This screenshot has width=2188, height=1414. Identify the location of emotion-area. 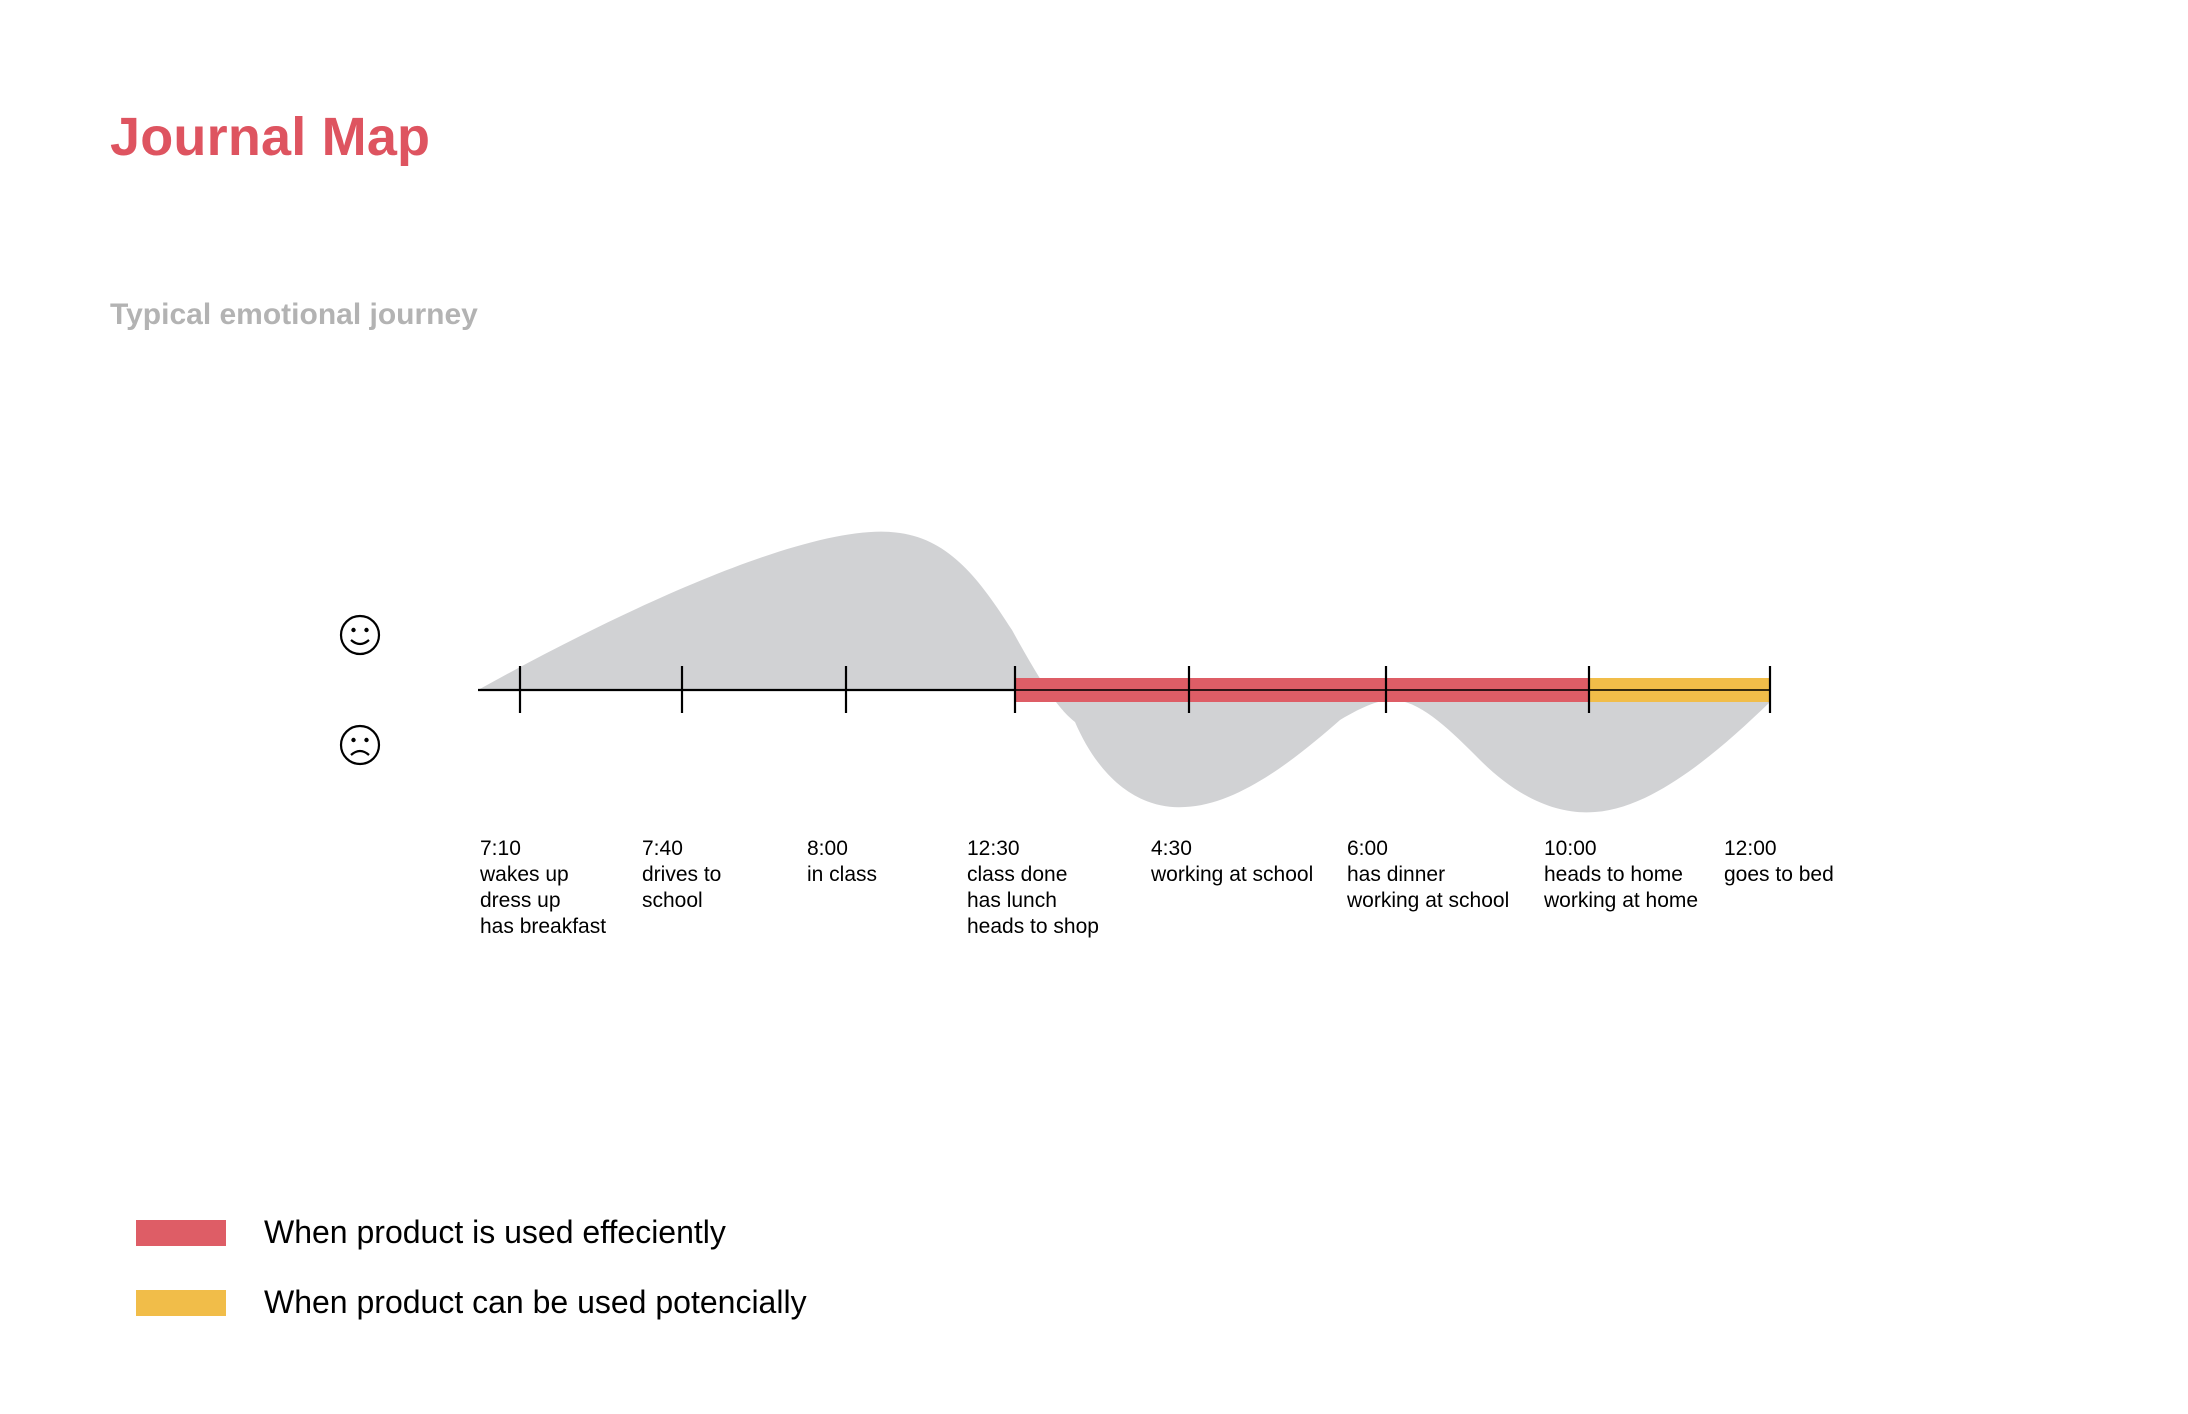
(1124, 672).